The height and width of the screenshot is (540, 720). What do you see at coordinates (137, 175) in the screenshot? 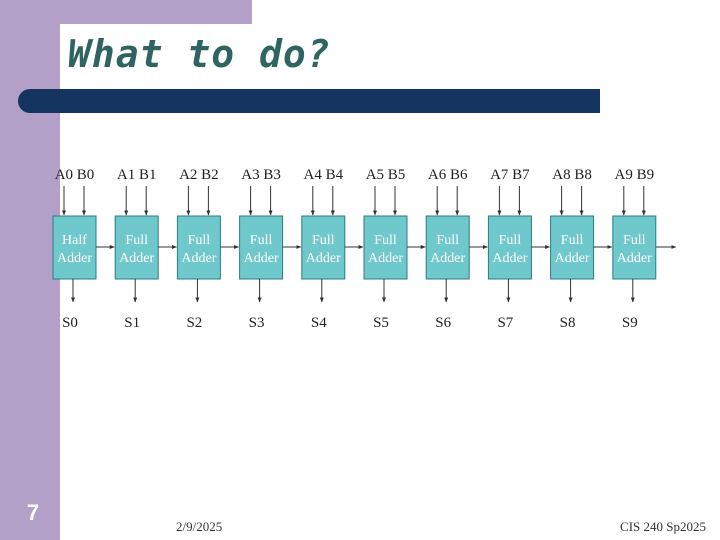
I see `adder-input-label: A1 B1` at bounding box center [137, 175].